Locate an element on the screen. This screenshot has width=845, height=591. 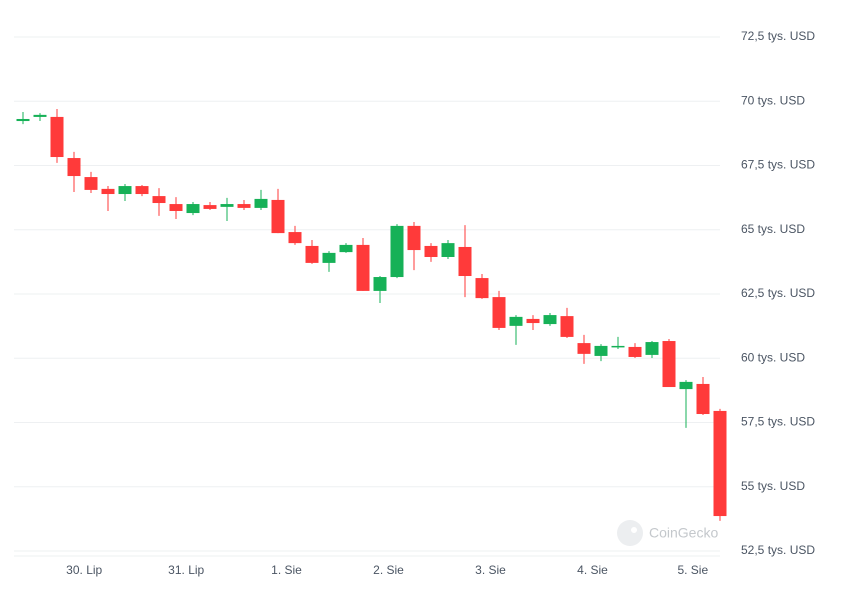
y-tick-label: 72,5 tys. USD is located at coordinates (778, 36).